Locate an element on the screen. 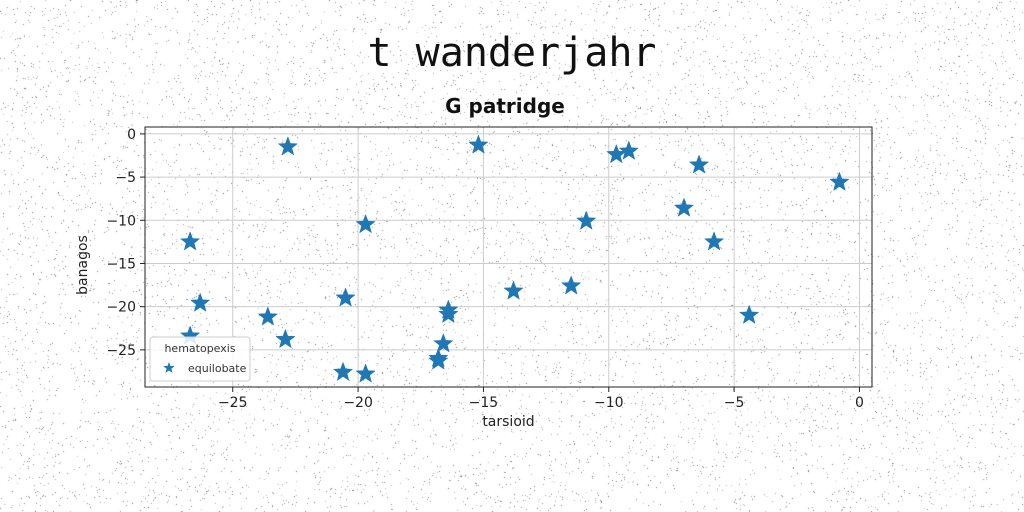 This screenshot has width=1024, height=512. x-tick-label: −15 is located at coordinates (484, 403).